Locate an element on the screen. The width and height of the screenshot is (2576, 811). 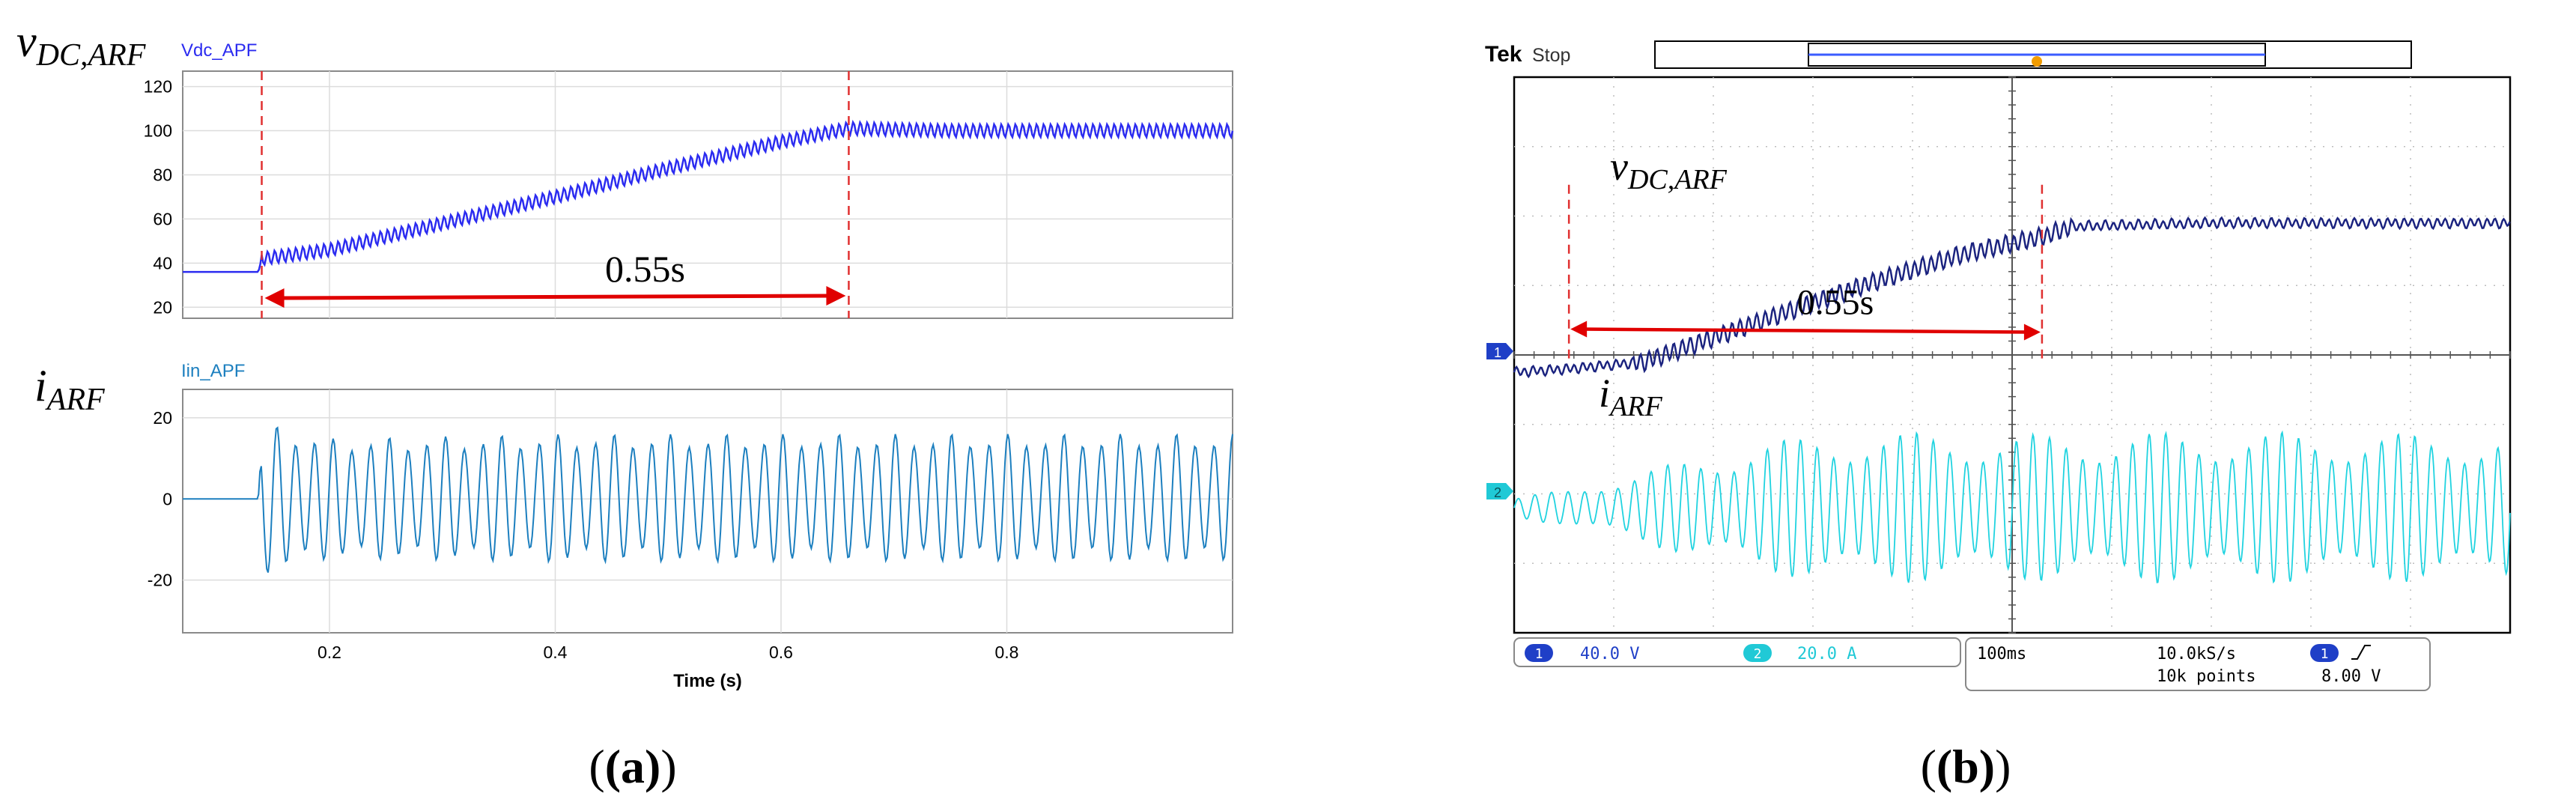
ch1-badge is located at coordinates (1539, 653).